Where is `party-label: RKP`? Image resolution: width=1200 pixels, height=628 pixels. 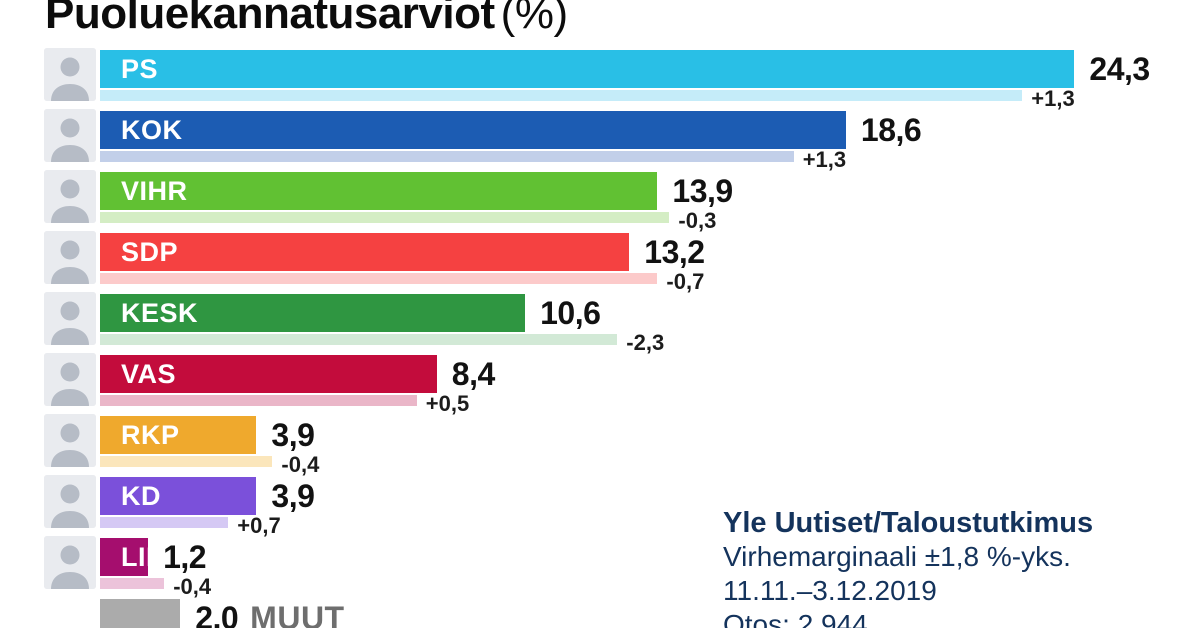 party-label: RKP is located at coordinates (150, 434).